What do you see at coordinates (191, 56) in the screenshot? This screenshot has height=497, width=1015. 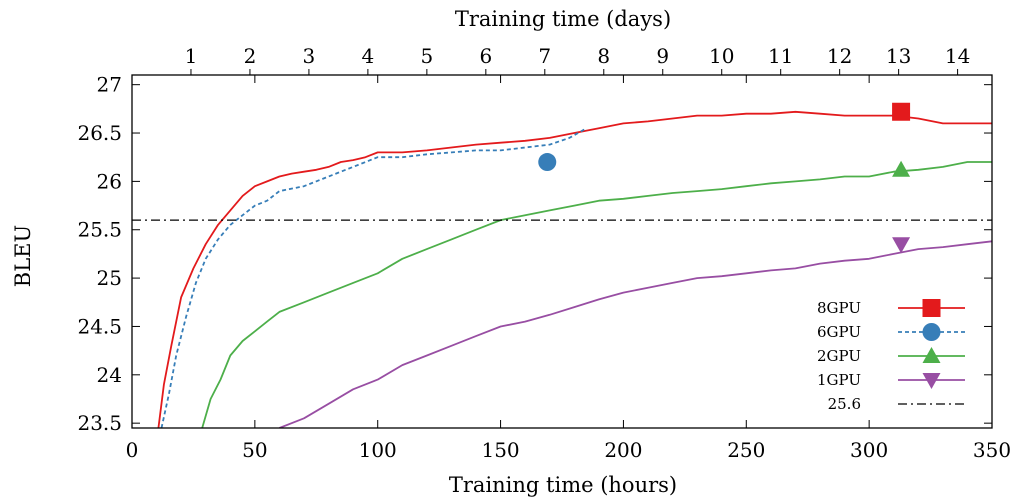 I see `top-tick-label: 1` at bounding box center [191, 56].